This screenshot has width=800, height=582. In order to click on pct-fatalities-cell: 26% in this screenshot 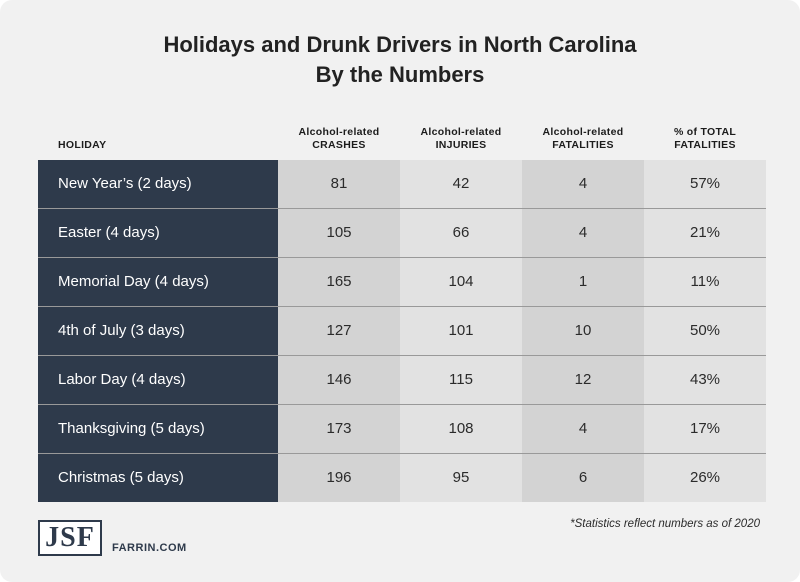, I will do `click(705, 478)`.